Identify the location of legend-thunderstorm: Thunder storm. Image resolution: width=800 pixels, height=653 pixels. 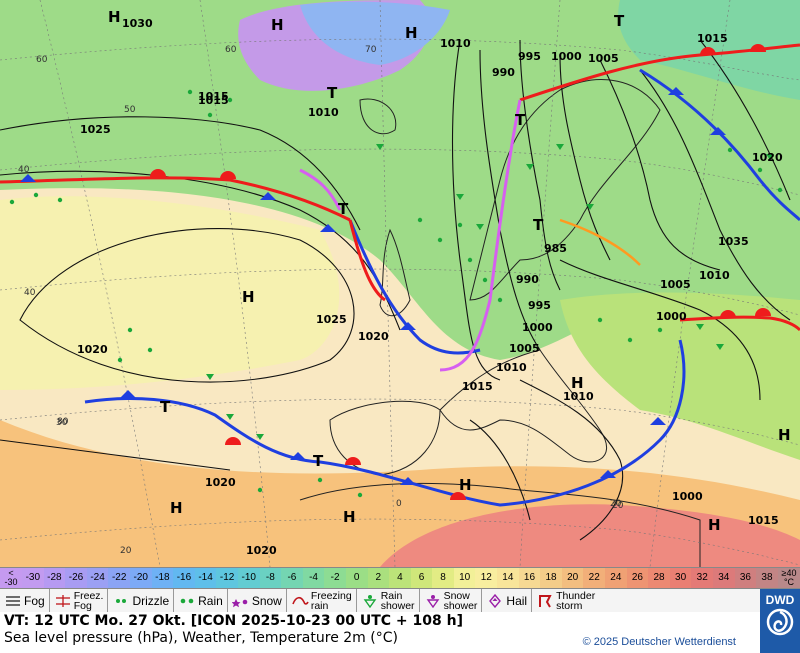
(565, 600).